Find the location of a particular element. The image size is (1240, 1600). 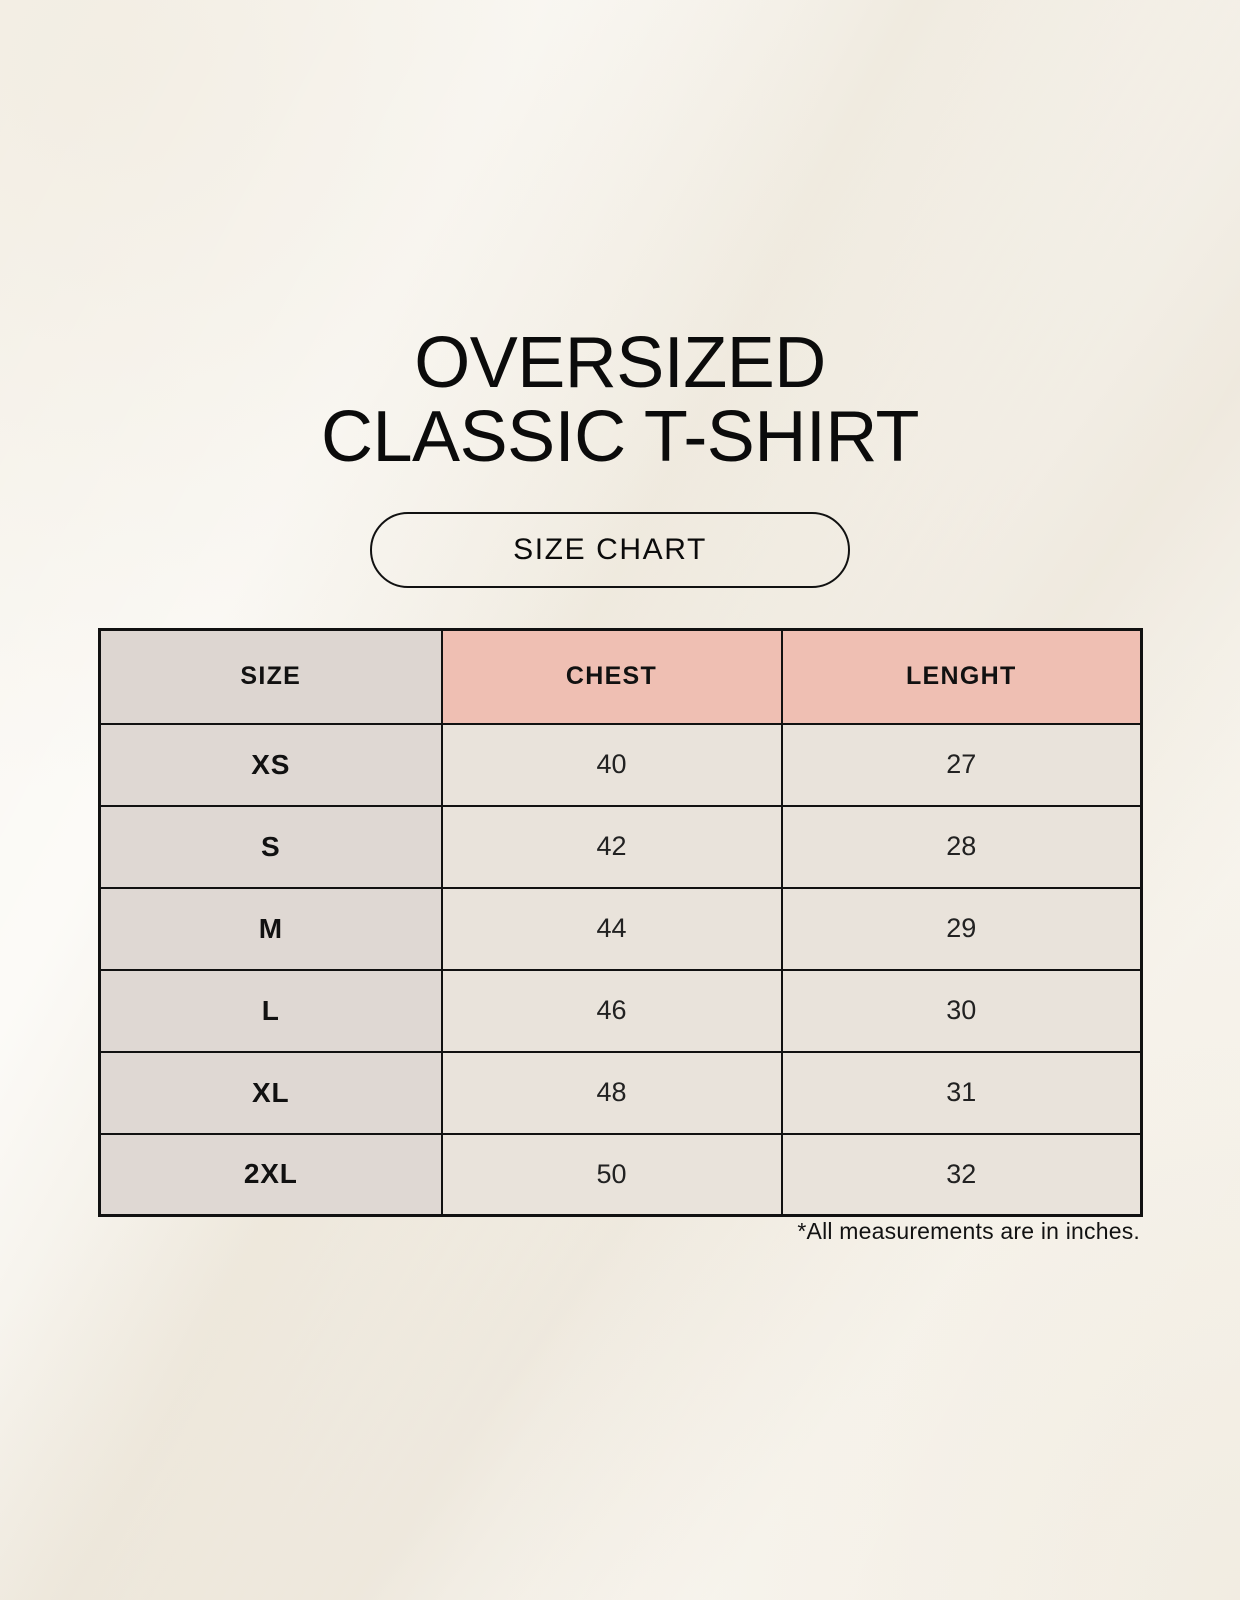

page-title-line-1: OVERSIZED is located at coordinates (620, 363).